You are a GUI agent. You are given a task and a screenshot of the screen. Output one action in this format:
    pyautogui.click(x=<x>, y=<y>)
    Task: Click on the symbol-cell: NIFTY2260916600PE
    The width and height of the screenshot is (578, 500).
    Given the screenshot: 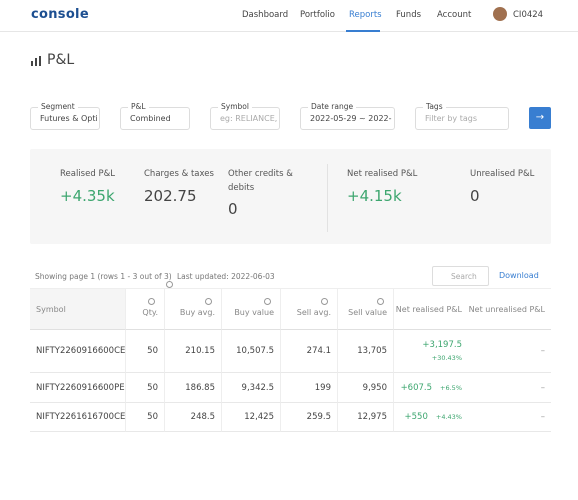 What is the action you would take?
    pyautogui.click(x=78, y=388)
    